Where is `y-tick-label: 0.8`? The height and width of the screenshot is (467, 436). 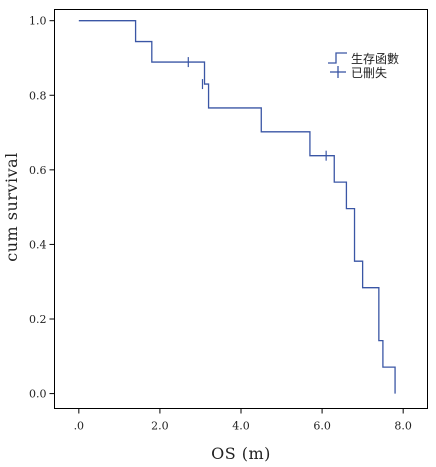 y-tick-label: 0.8 is located at coordinates (38, 95).